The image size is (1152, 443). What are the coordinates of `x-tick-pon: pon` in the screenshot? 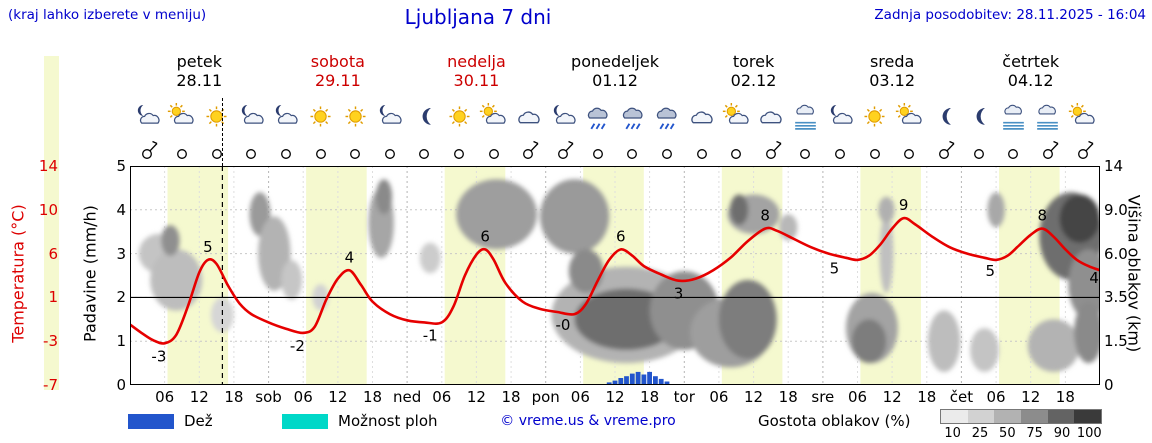 It's located at (545, 397).